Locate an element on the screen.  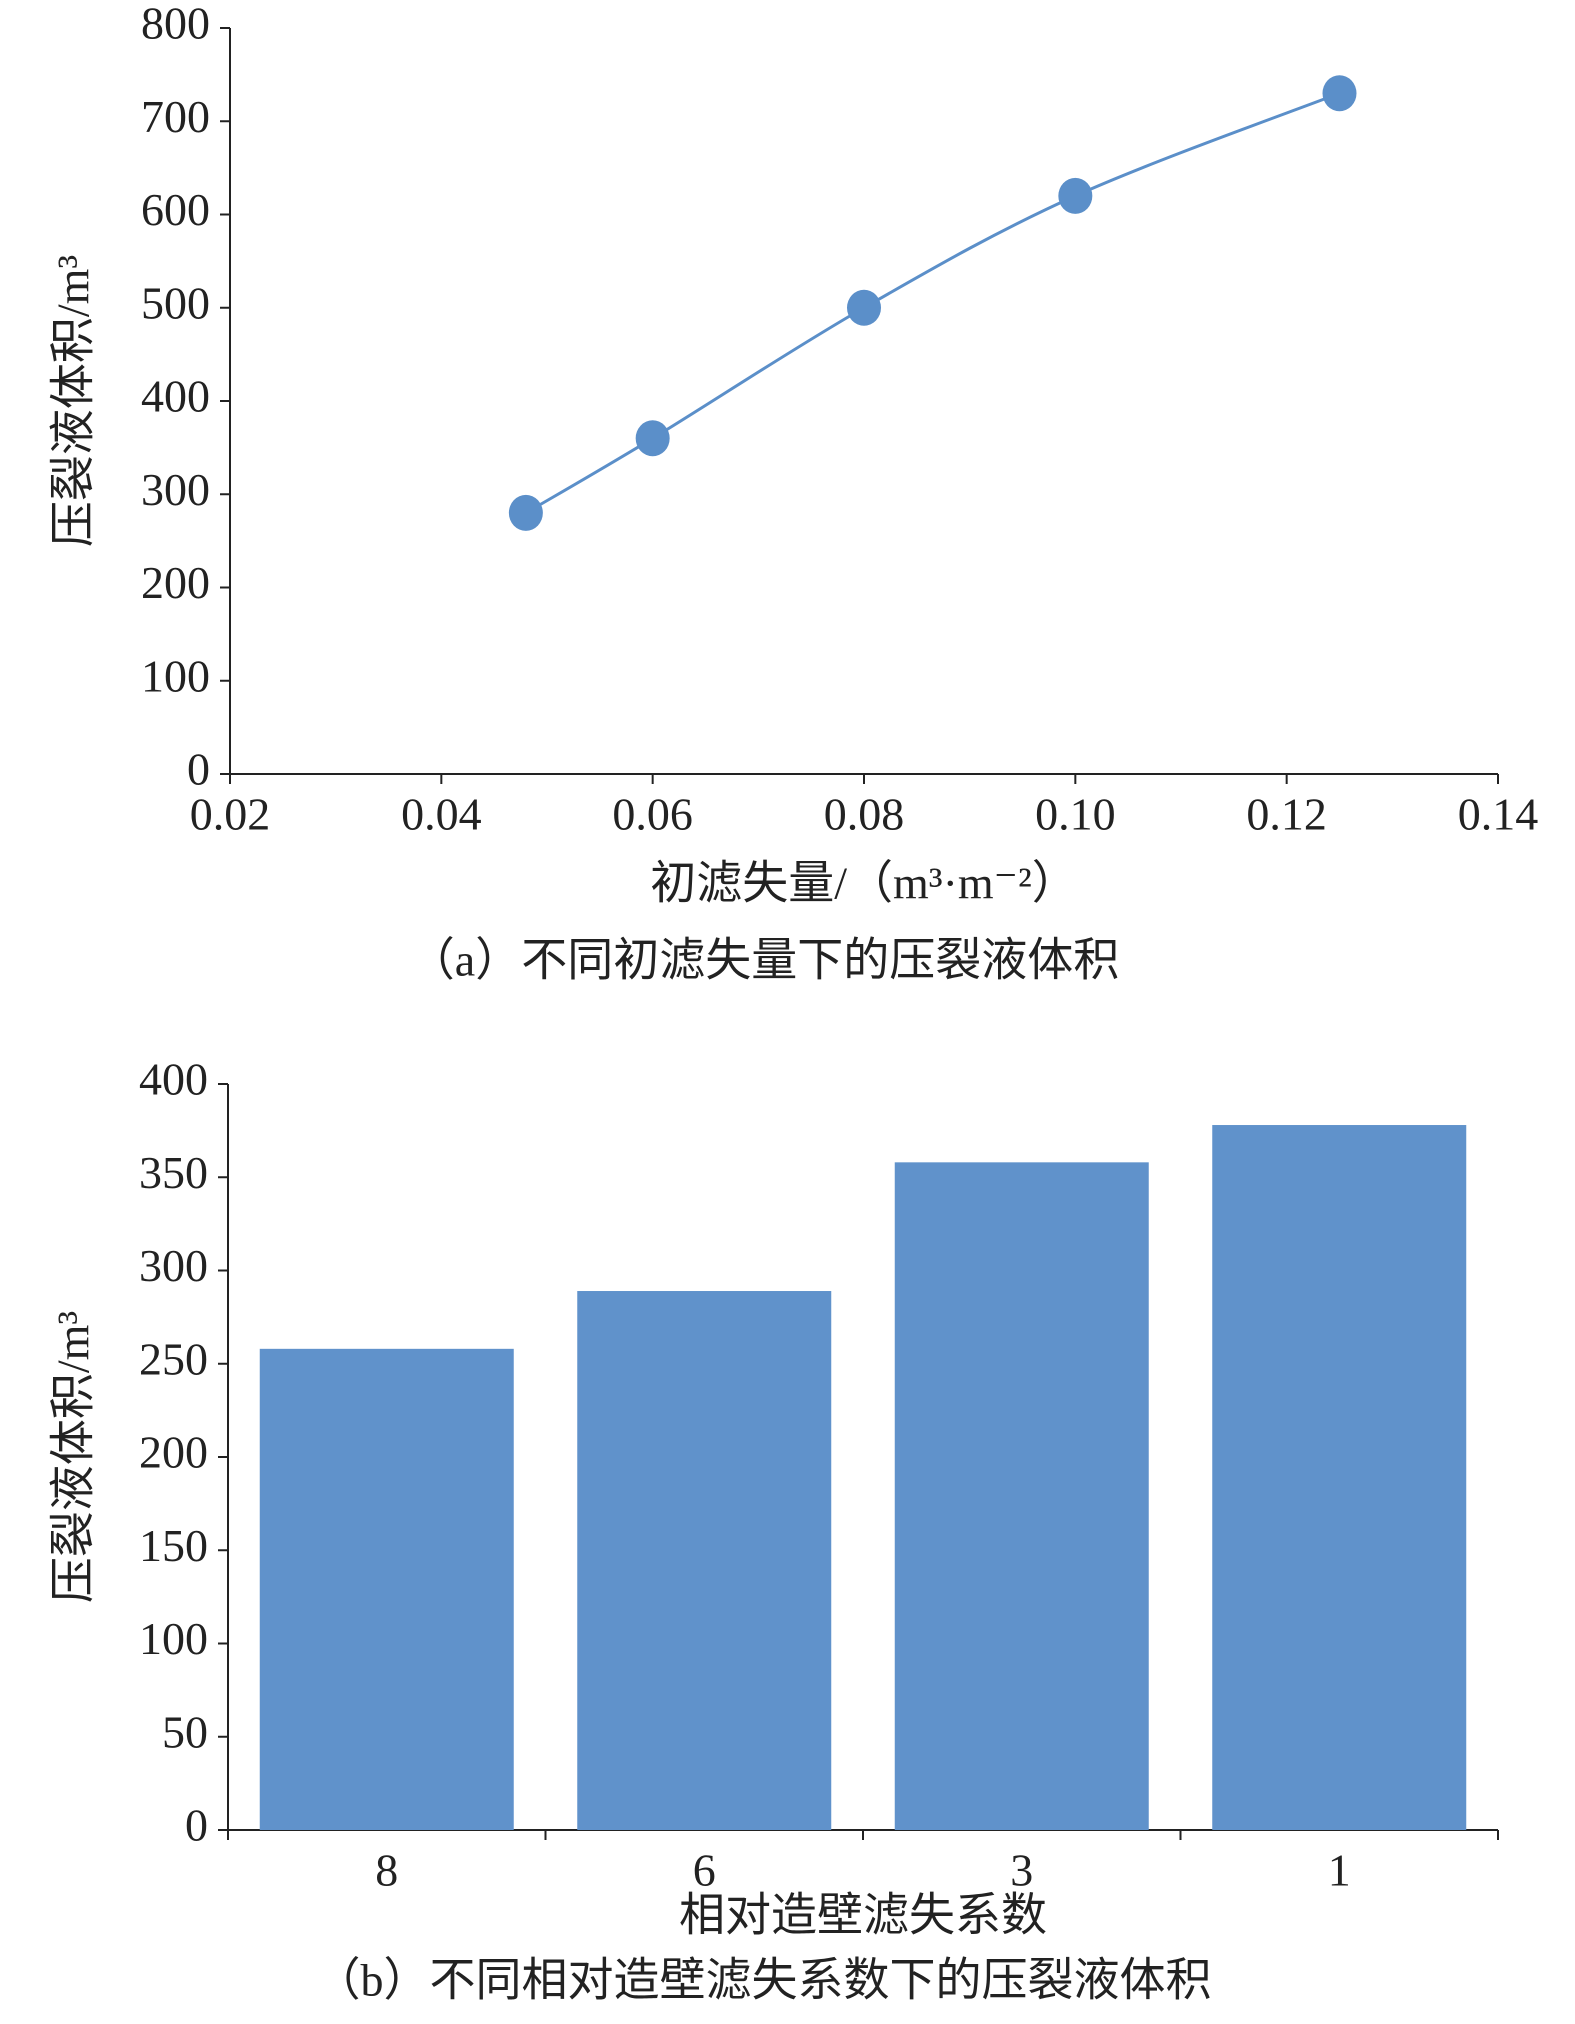
x-tick-label: 3 is located at coordinates (1021, 1870).